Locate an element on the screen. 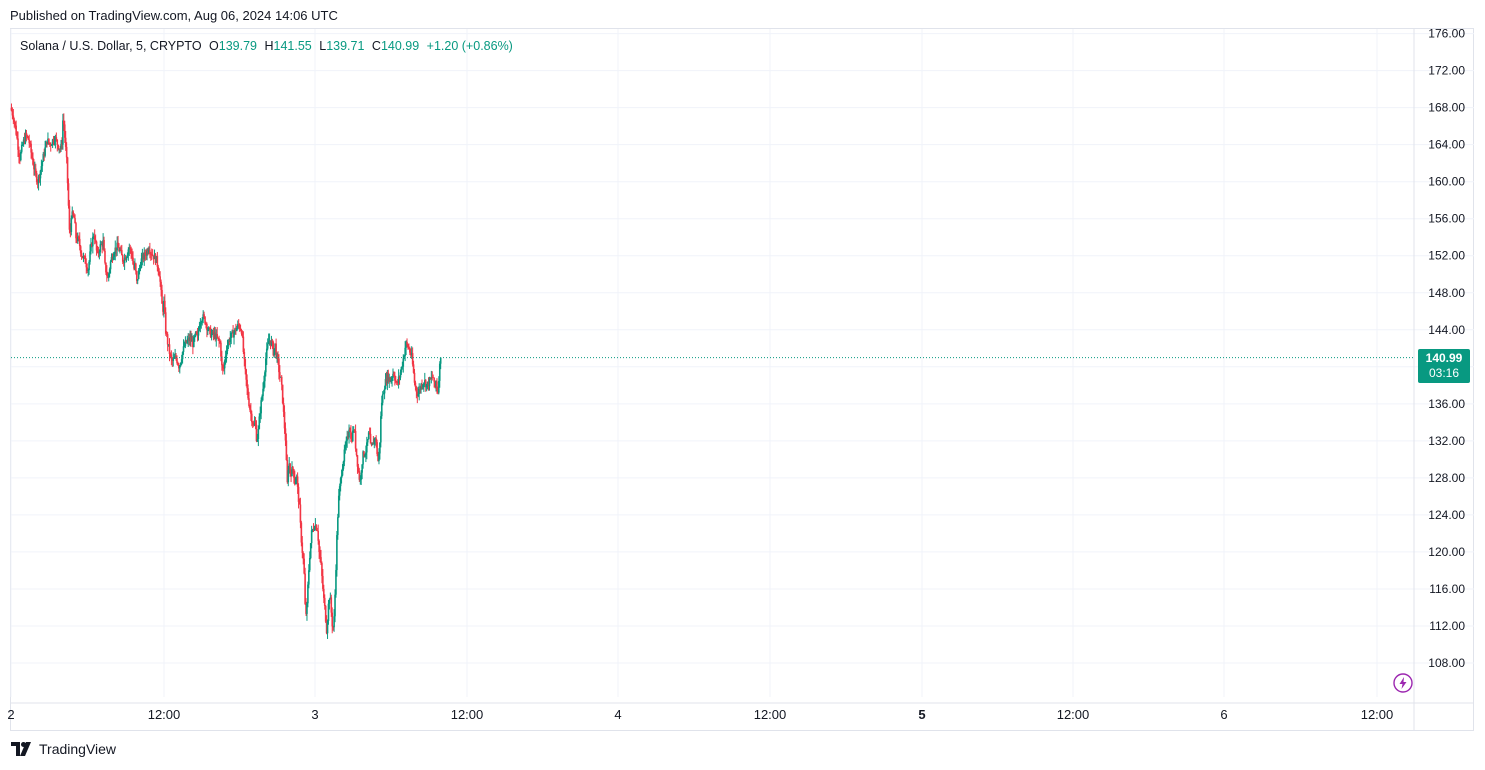 The image size is (1485, 770). bar-countdown: 03:16 is located at coordinates (1444, 373).